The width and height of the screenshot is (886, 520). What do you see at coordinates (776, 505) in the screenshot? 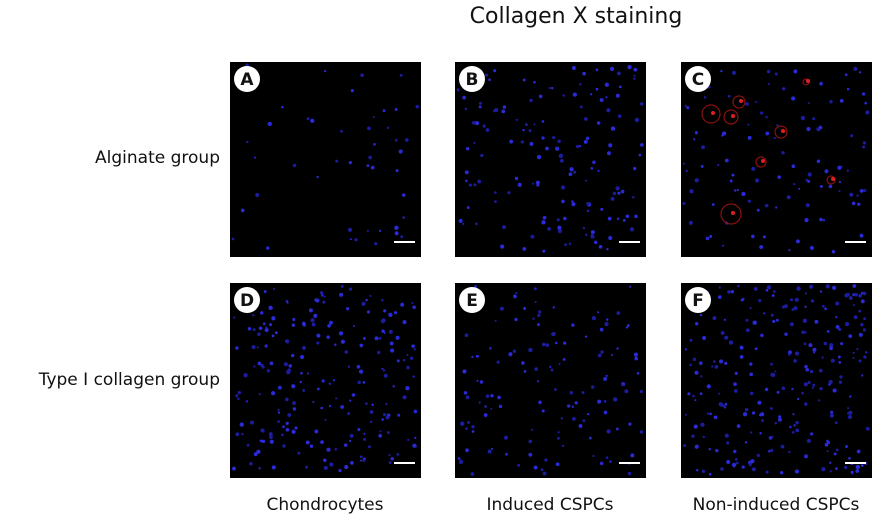
I see `column-label: Non-induced CSPCs` at bounding box center [776, 505].